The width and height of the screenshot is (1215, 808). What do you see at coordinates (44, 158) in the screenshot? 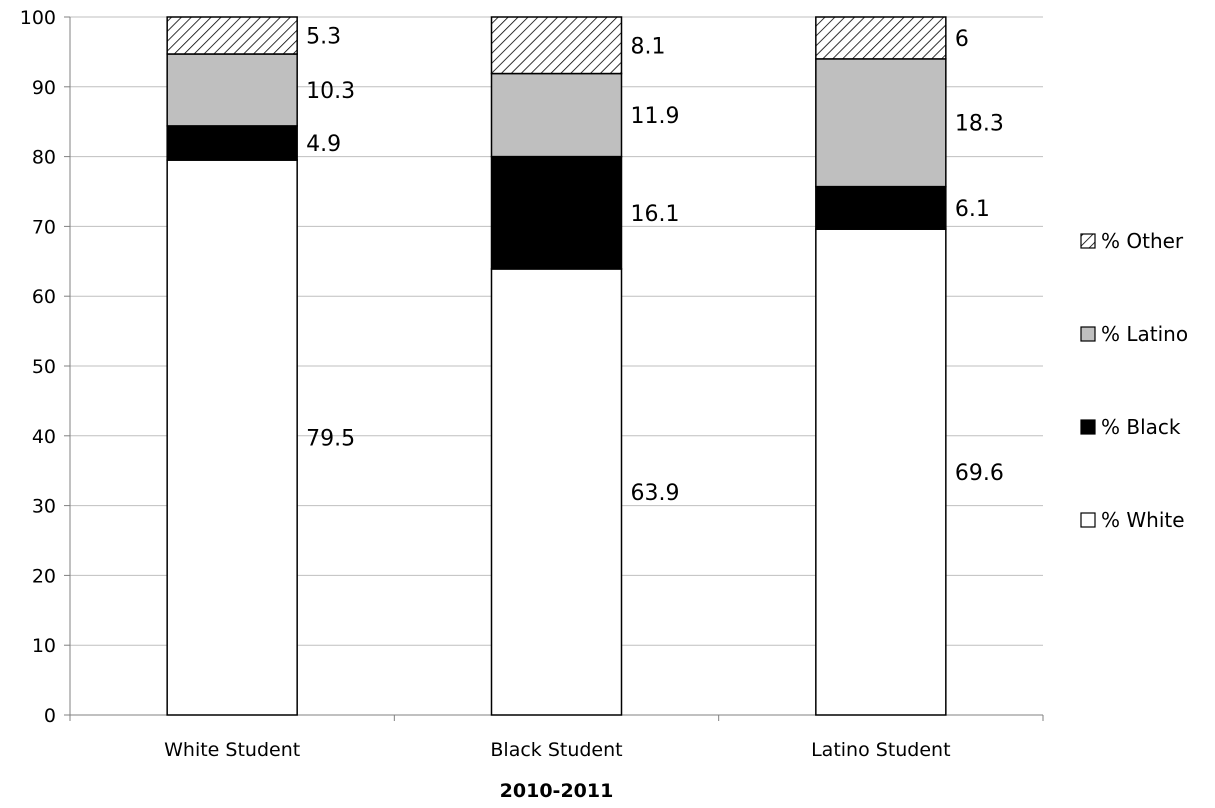
I see `y-tick-label: 80` at bounding box center [44, 158].